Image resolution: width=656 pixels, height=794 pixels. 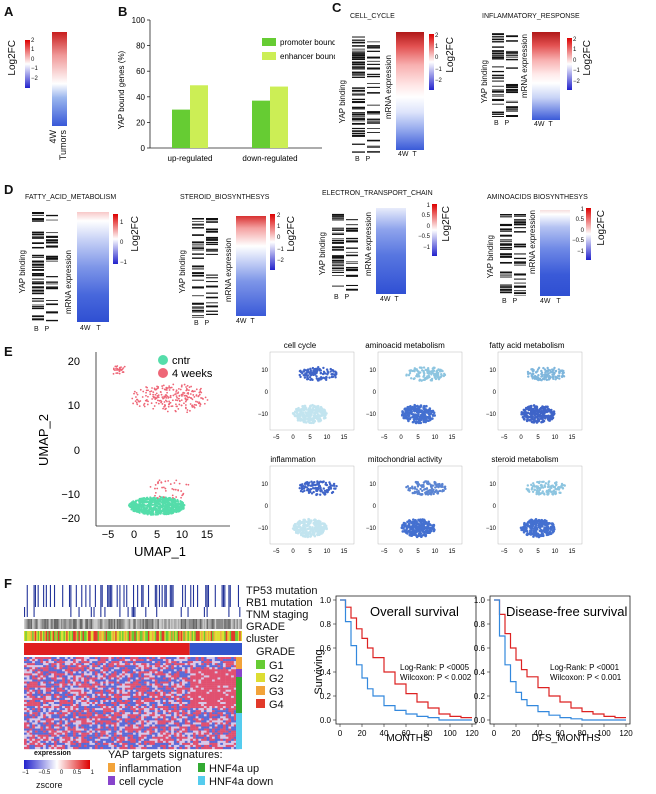 What do you see at coordinates (520, 255) in the screenshot?
I see `d4-binding-p` at bounding box center [520, 255].